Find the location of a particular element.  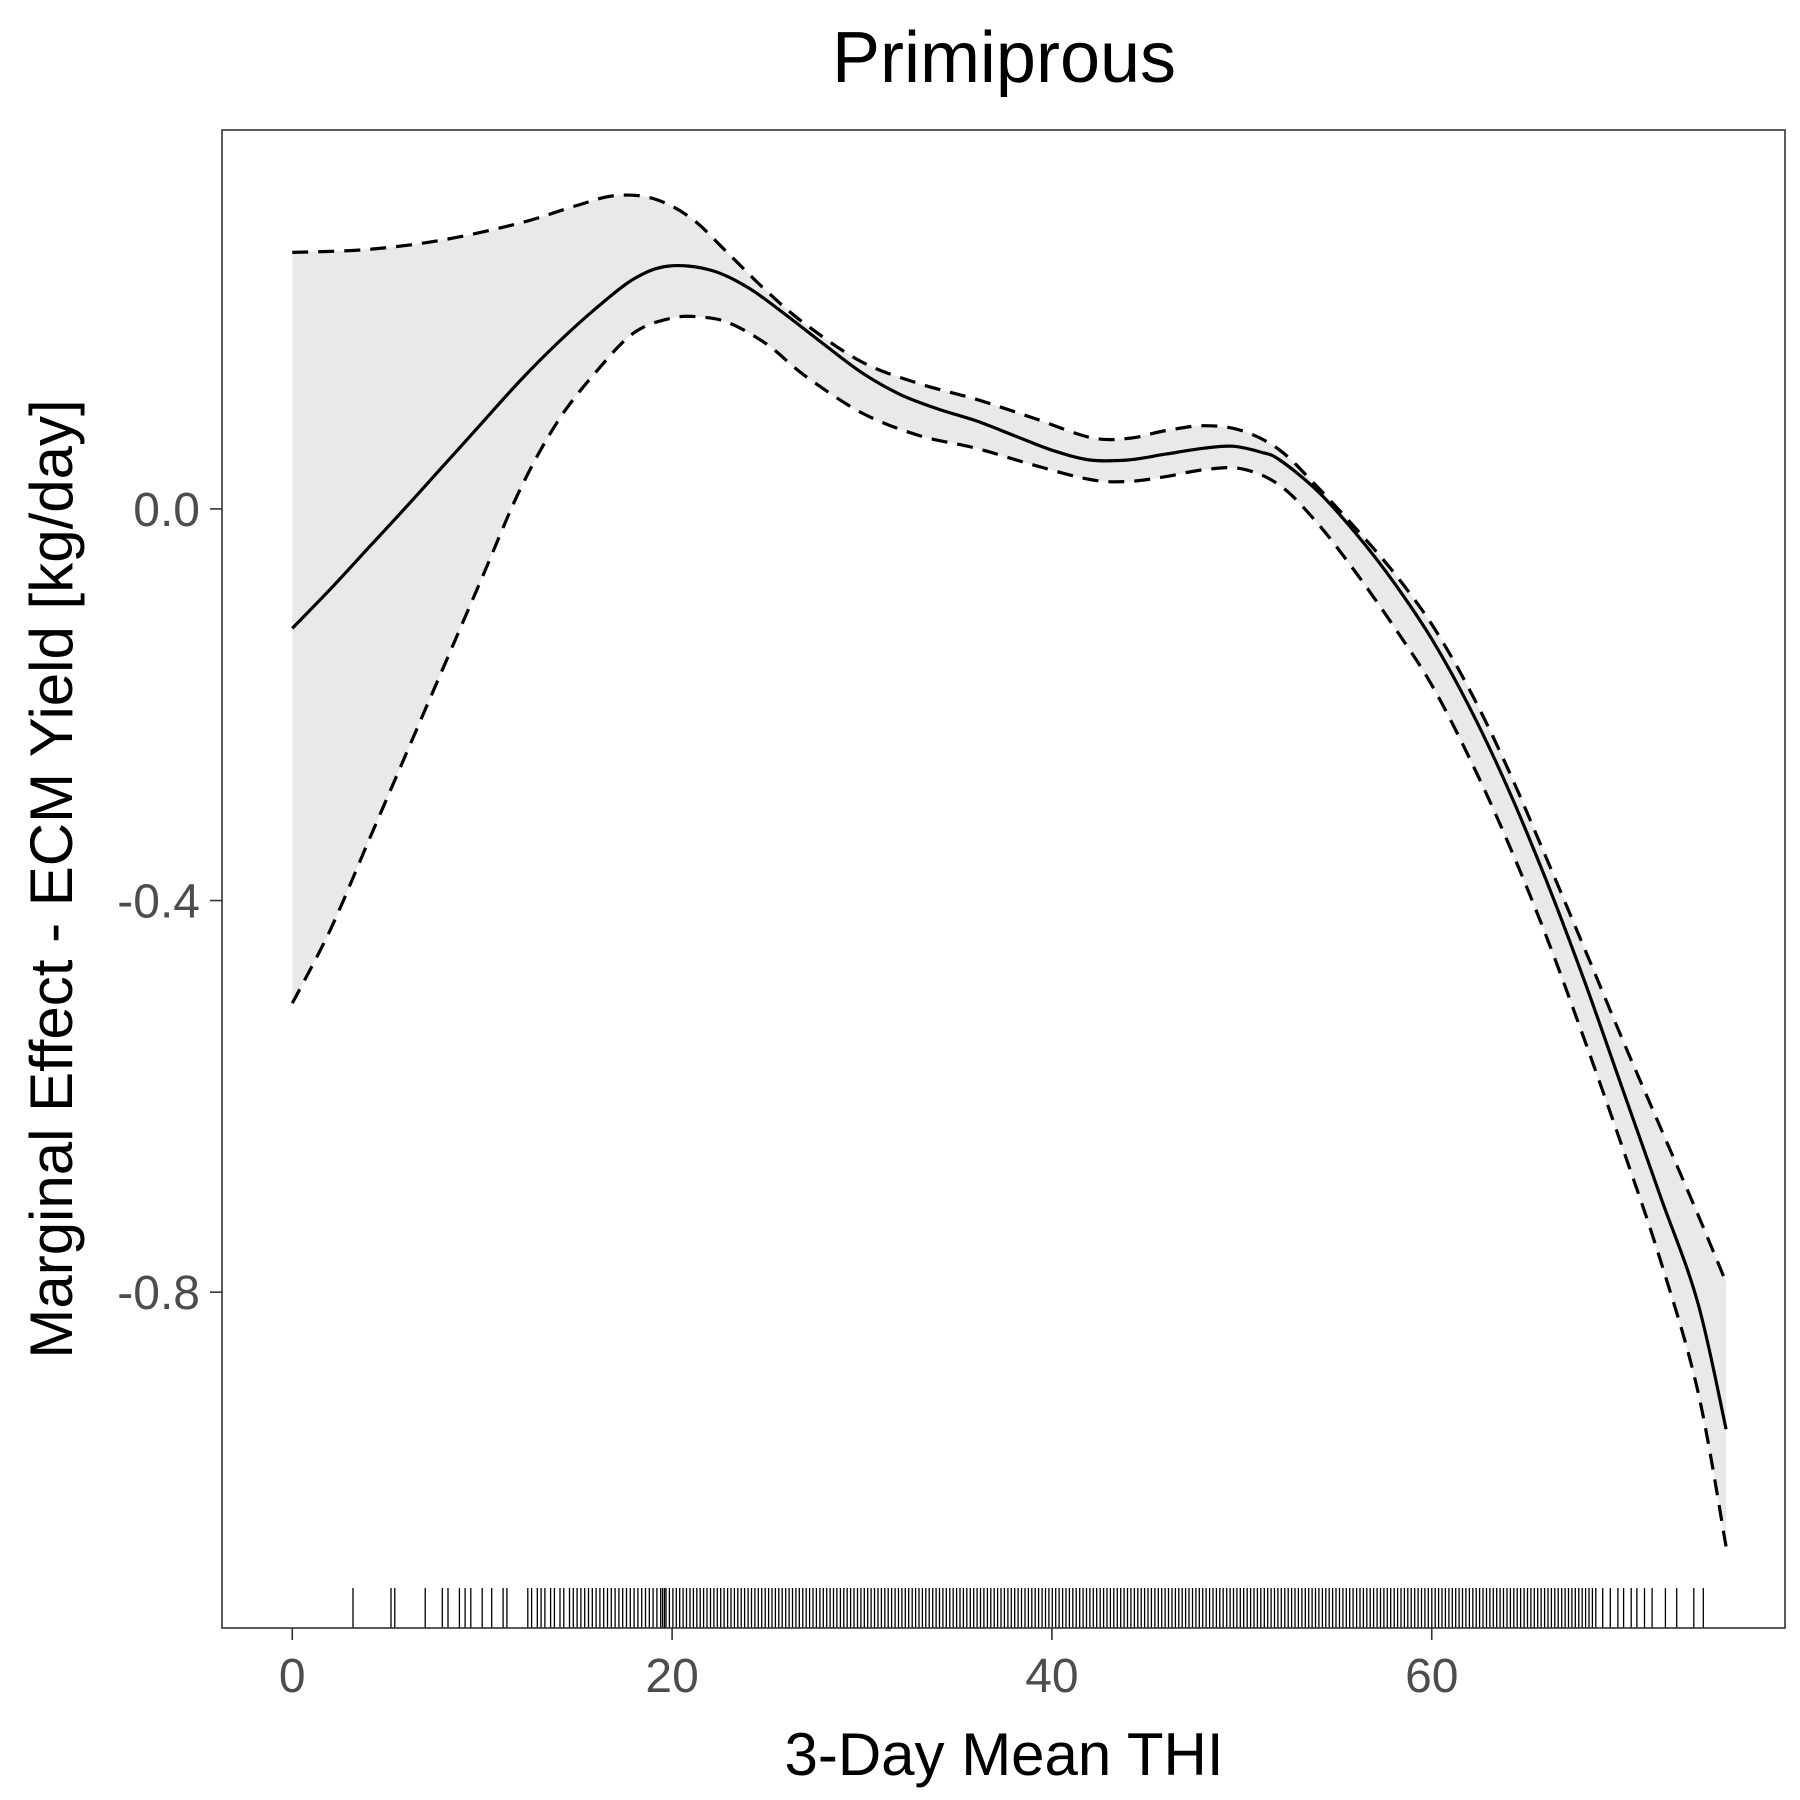

y-axis: 0.0 -0.4 -0.8 is located at coordinates (169, 902).